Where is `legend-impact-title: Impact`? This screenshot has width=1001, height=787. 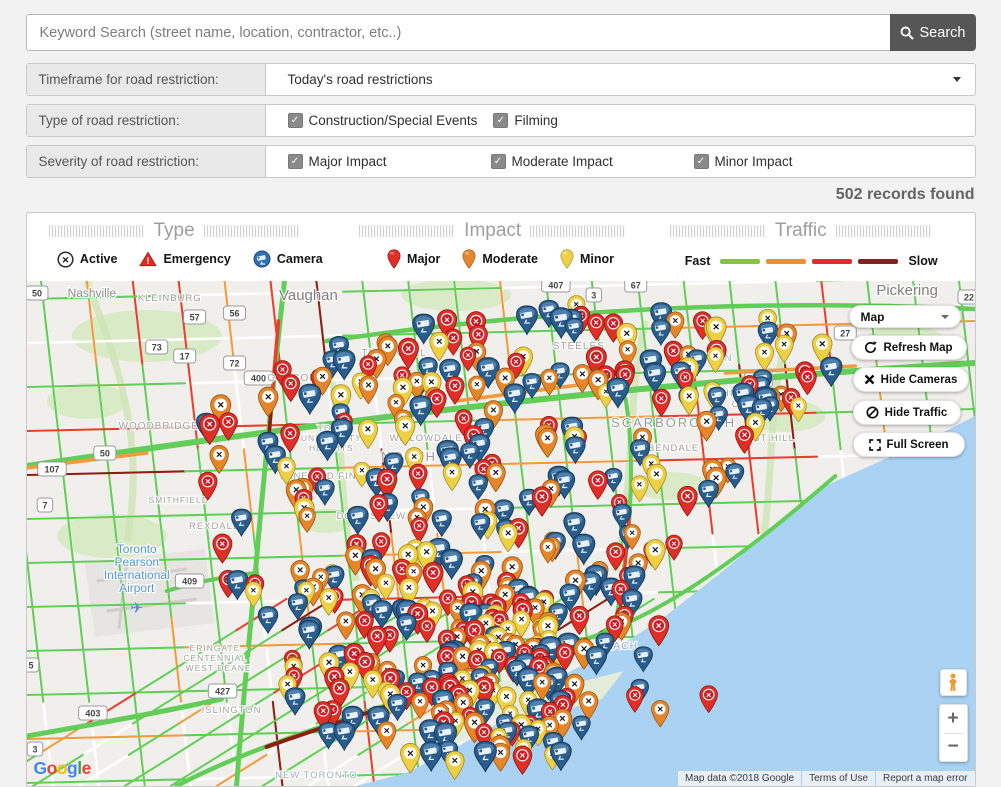
legend-impact-title: Impact is located at coordinates (493, 230).